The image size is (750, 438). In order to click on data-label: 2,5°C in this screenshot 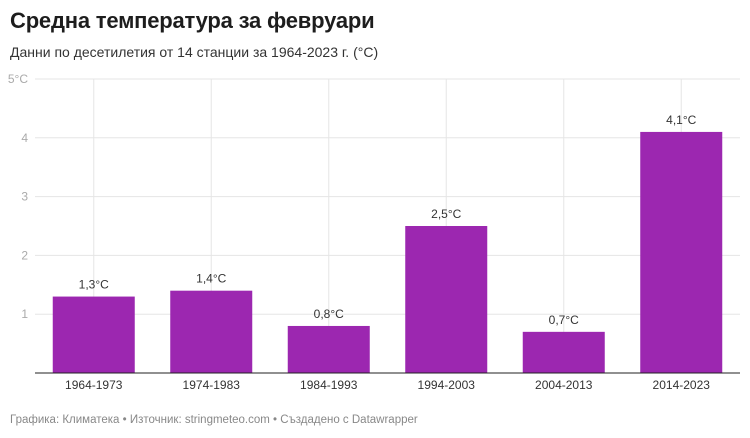, I will do `click(446, 214)`.